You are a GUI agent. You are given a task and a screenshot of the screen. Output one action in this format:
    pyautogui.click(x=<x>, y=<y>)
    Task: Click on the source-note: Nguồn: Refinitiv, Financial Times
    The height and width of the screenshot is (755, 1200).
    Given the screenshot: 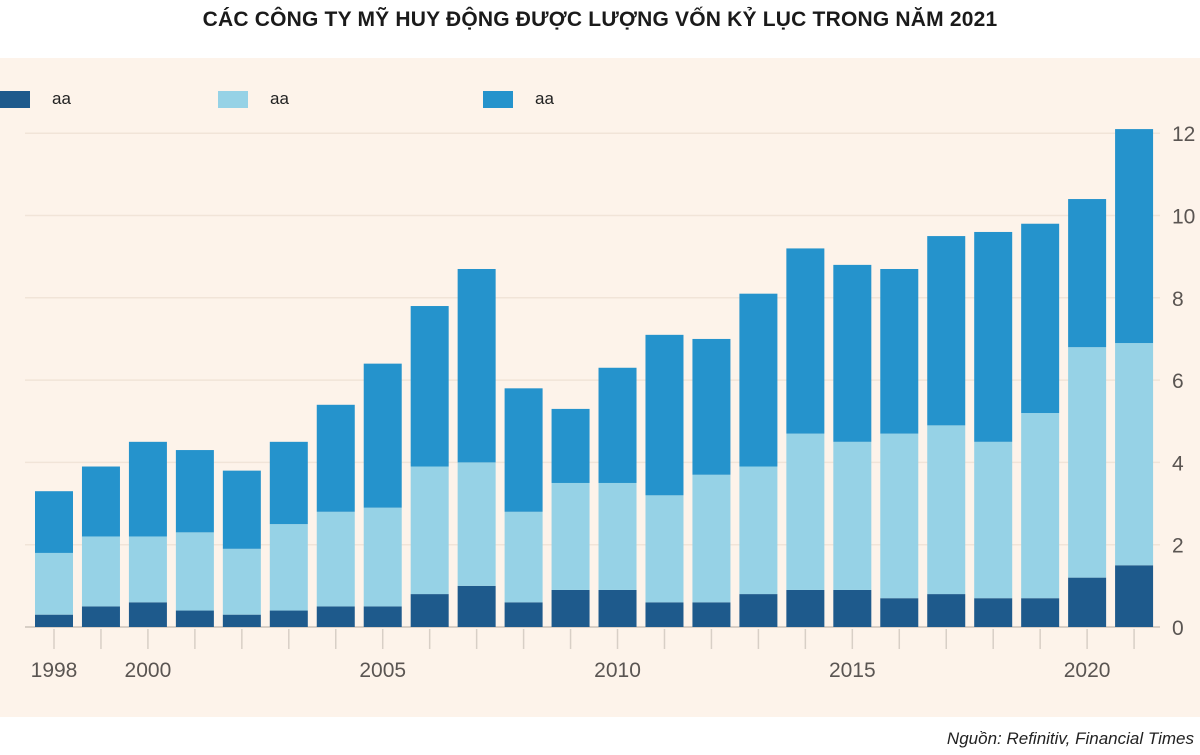 What is the action you would take?
    pyautogui.click(x=1070, y=738)
    